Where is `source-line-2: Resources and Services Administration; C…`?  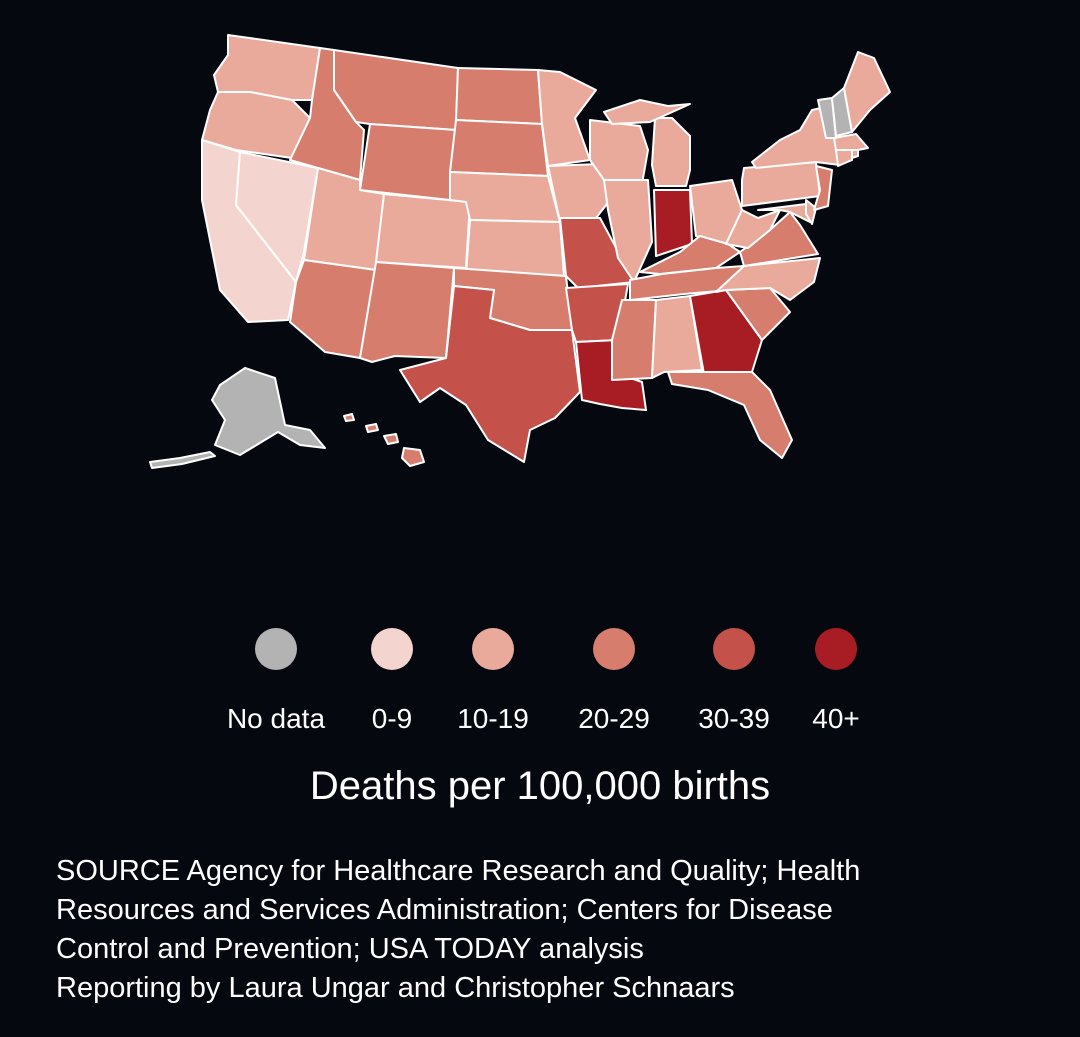 source-line-2: Resources and Services Administration; C… is located at coordinates (444, 910).